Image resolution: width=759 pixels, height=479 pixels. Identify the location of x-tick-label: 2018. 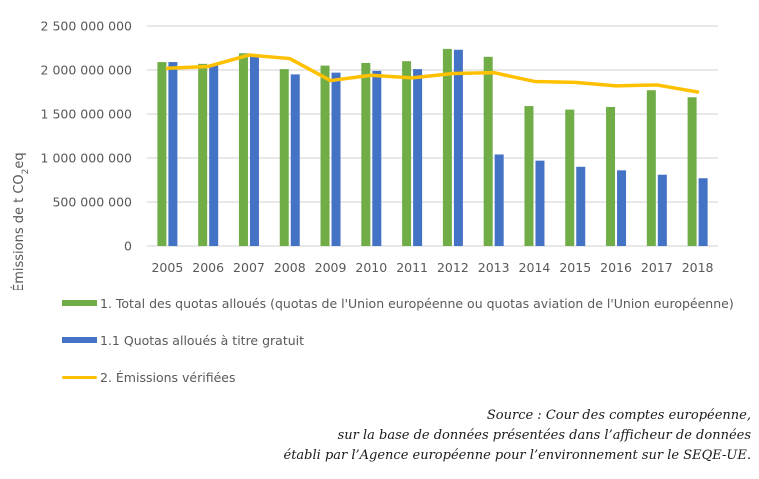
(698, 267).